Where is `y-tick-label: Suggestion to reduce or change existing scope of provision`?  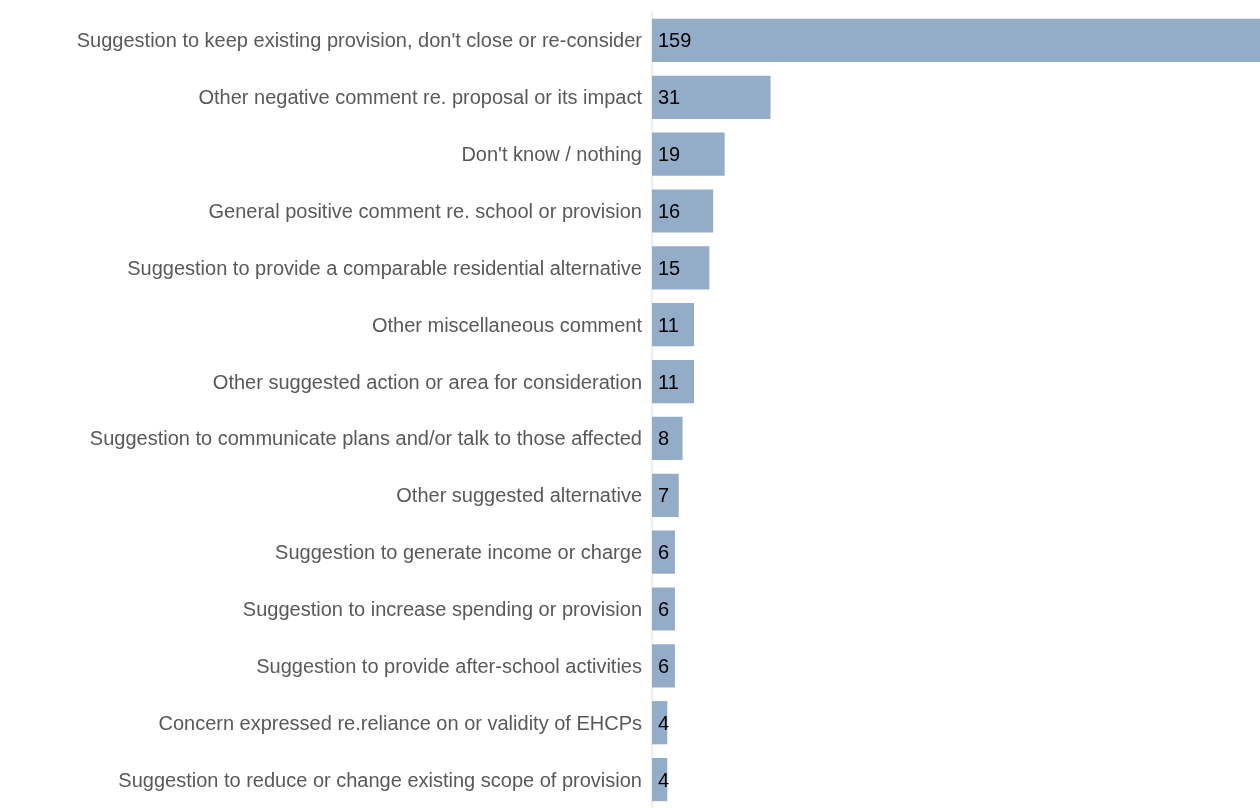 y-tick-label: Suggestion to reduce or change existing scope of provision is located at coordinates (380, 779).